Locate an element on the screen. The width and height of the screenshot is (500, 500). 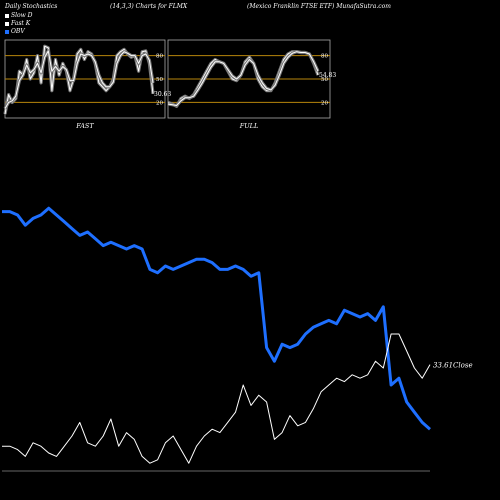
legend-item-fast-k: Fast K is located at coordinates (17, 23).